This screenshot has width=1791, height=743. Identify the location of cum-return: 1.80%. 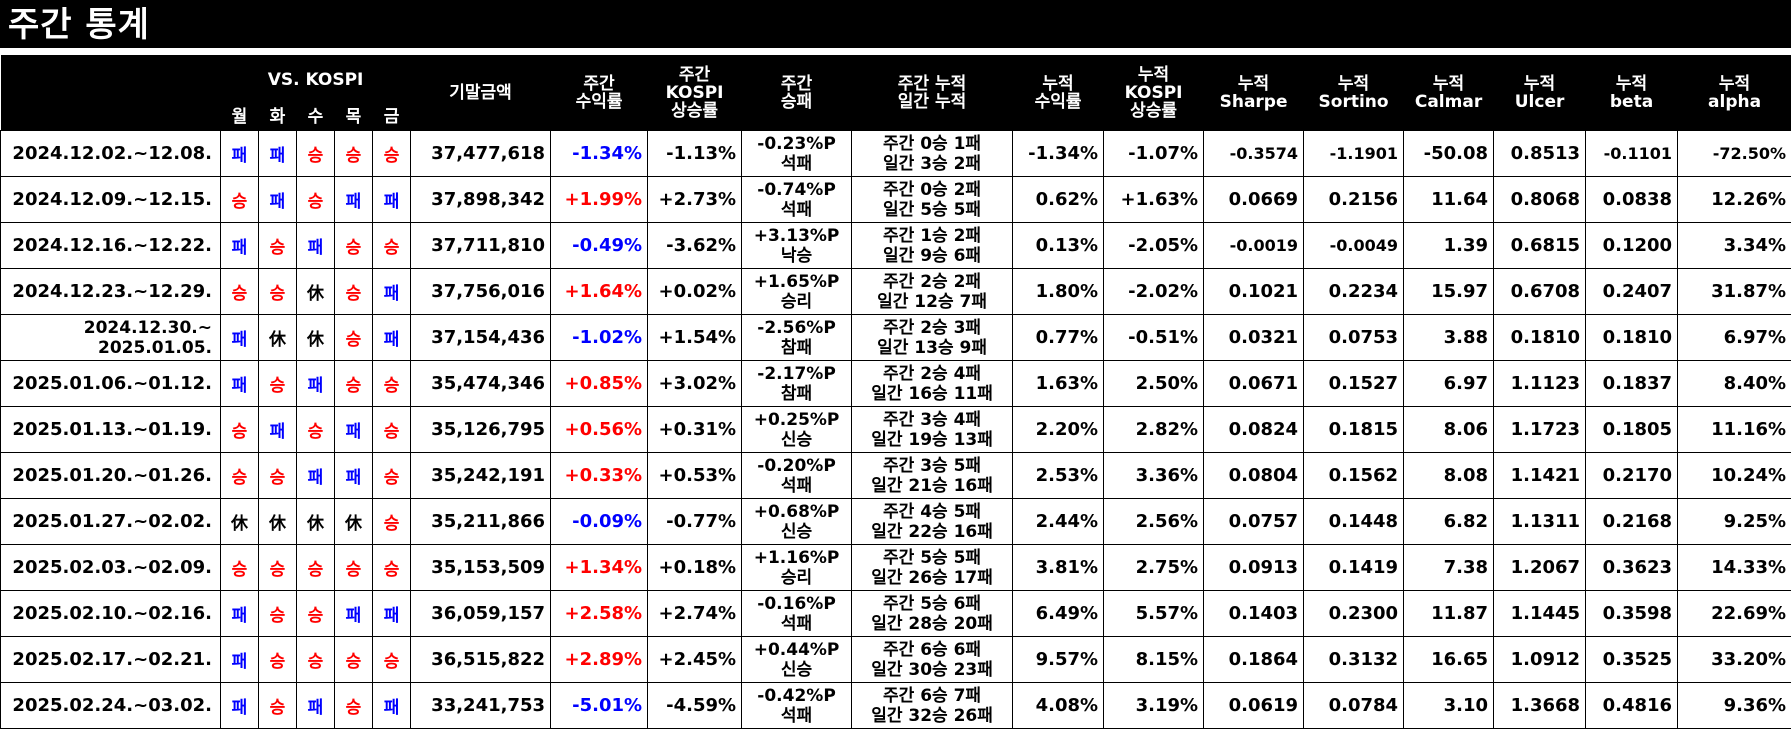
(1058, 291).